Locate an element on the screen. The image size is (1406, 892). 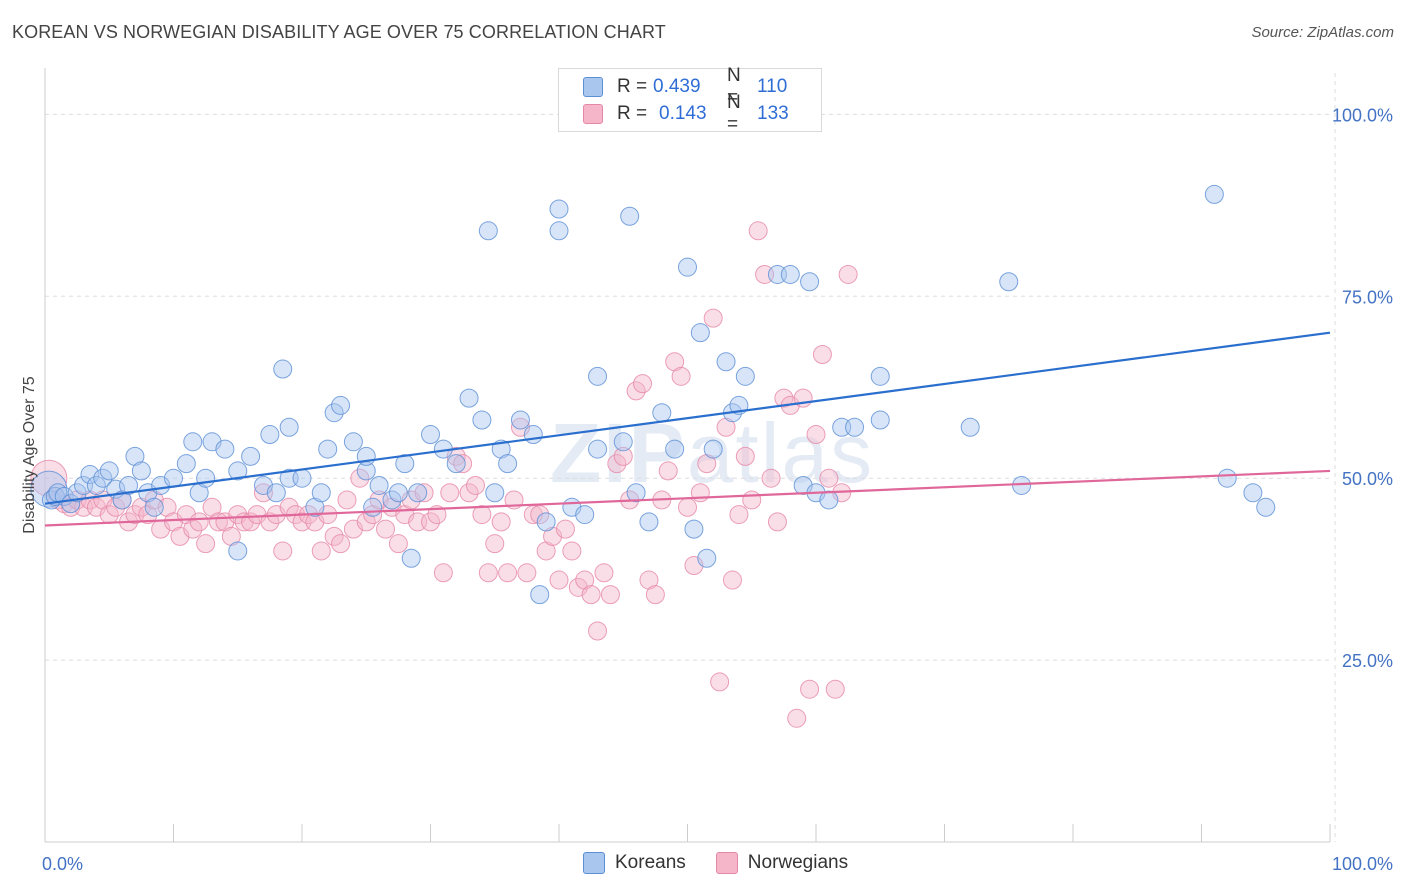
legend-label-norwegians: Norwegians is located at coordinates (798, 862).